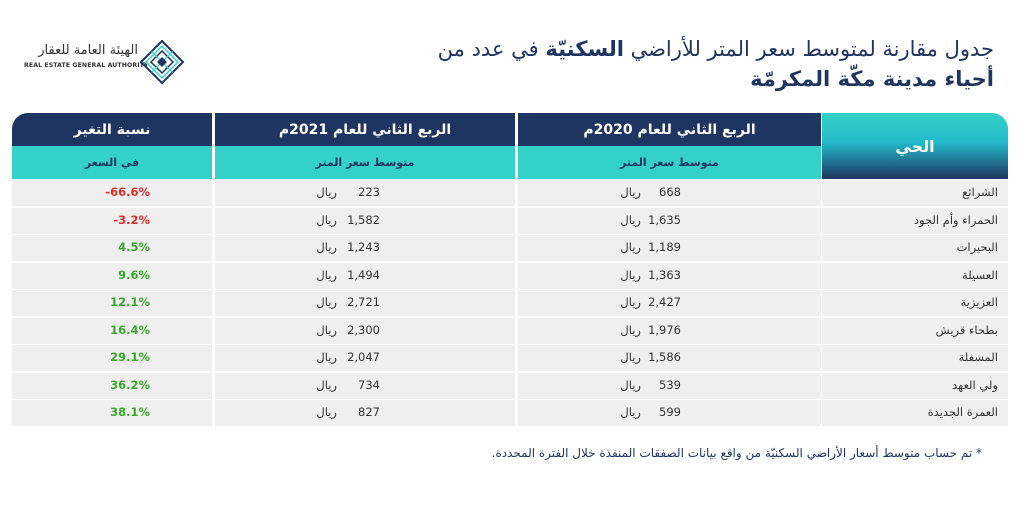  What do you see at coordinates (670, 412) in the screenshot?
I see `price-2020: 599` at bounding box center [670, 412].